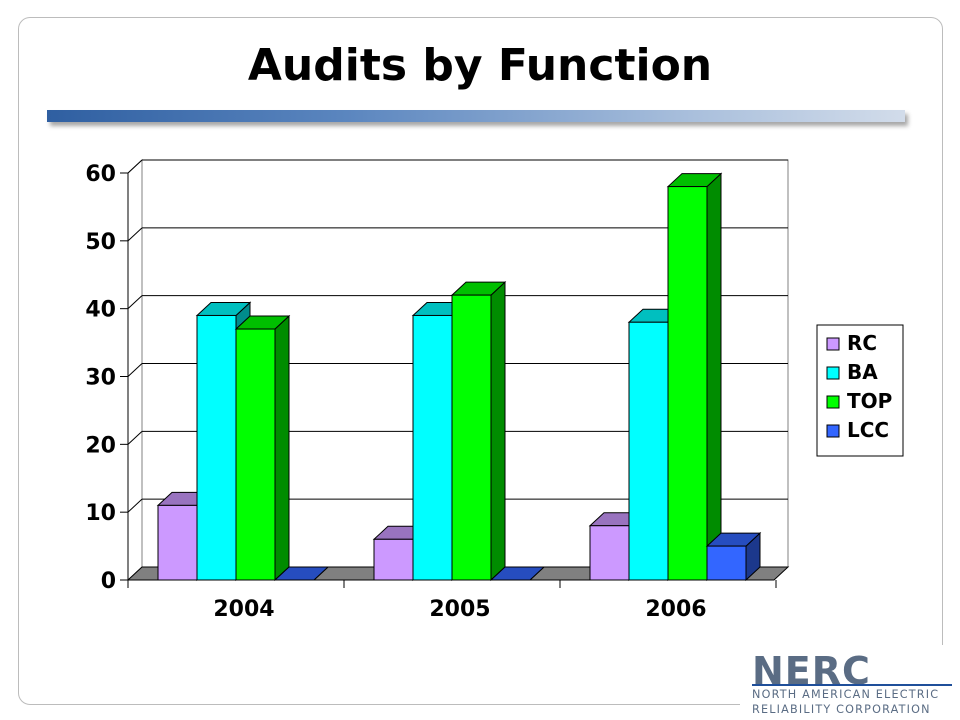 Image resolution: width=960 pixels, height=720 pixels. What do you see at coordinates (675, 609) in the screenshot?
I see `x-tick-label: 2006` at bounding box center [675, 609].